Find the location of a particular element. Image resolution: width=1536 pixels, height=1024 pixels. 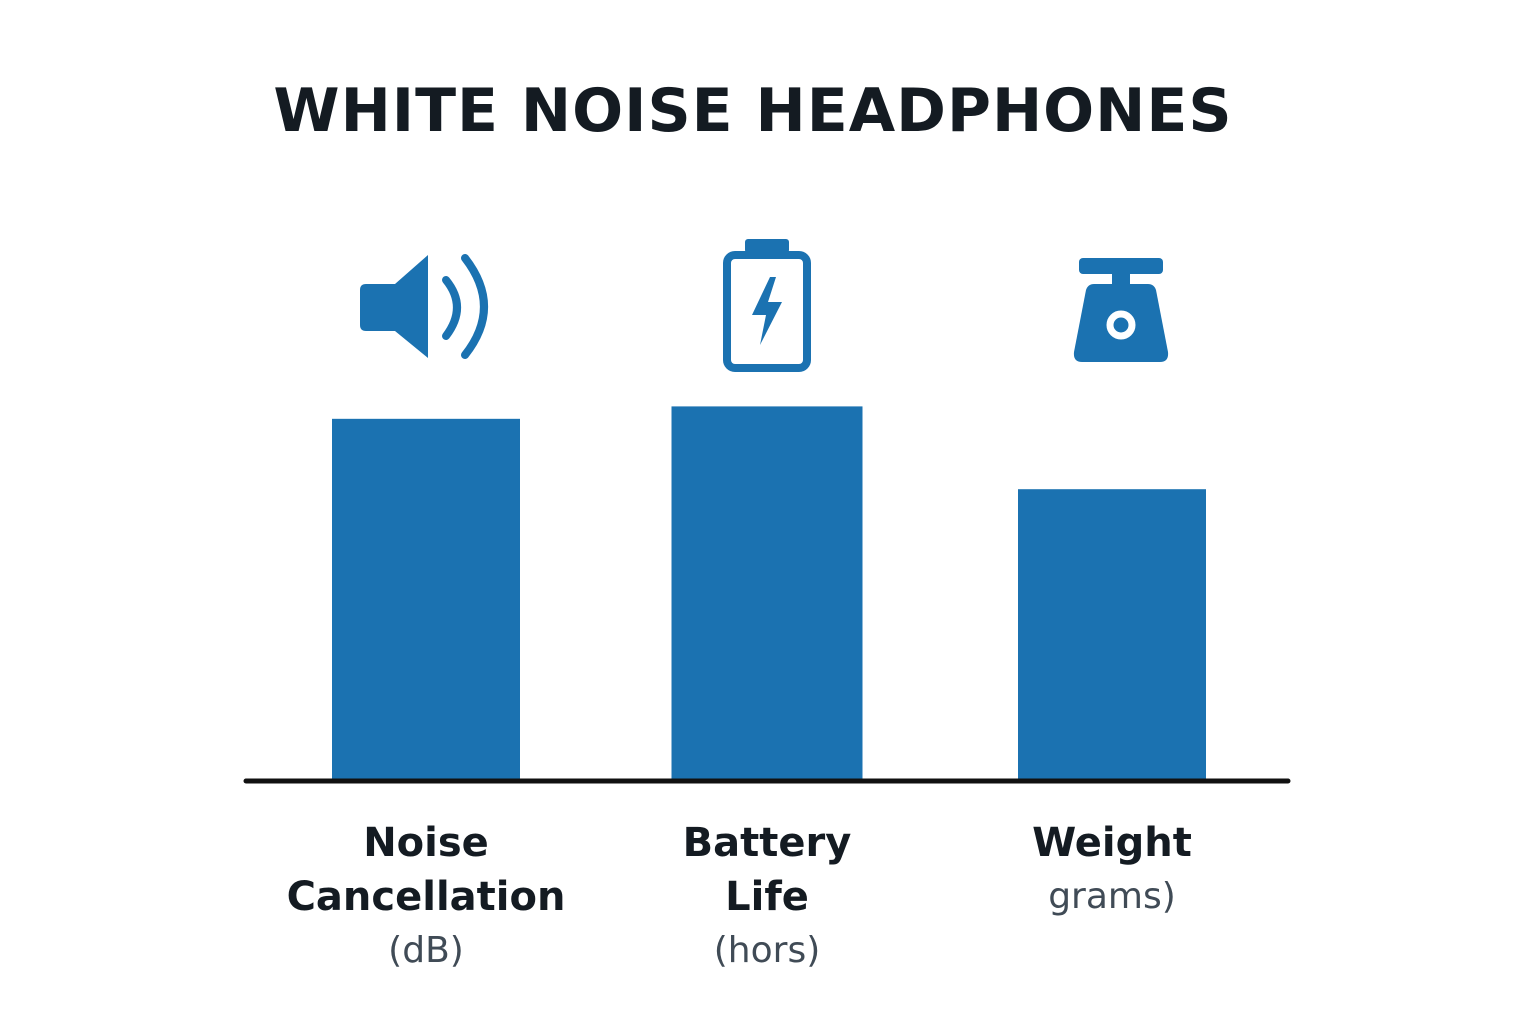

speaker-volume-icon is located at coordinates (424, 306).